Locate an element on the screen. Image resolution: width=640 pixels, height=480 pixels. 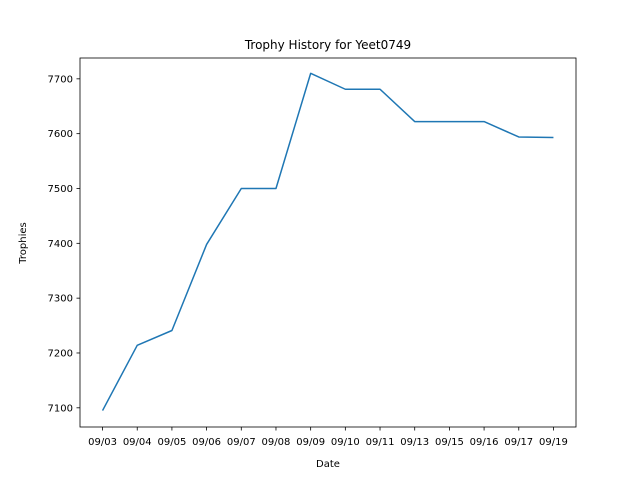
y-axis-label: Trophies is located at coordinates (23, 243).